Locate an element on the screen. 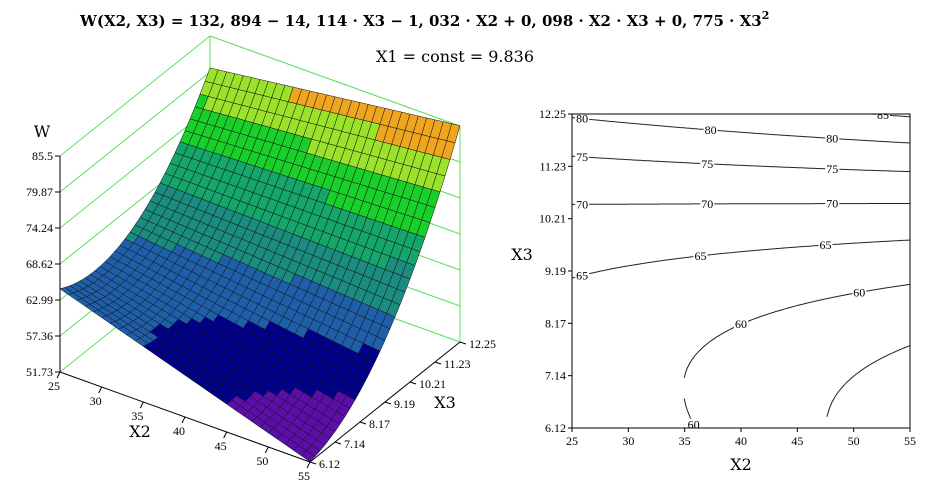 Image resolution: width=934 pixels, height=480 pixels. contour-y-tick-label: 8.17 is located at coordinates (555, 323).